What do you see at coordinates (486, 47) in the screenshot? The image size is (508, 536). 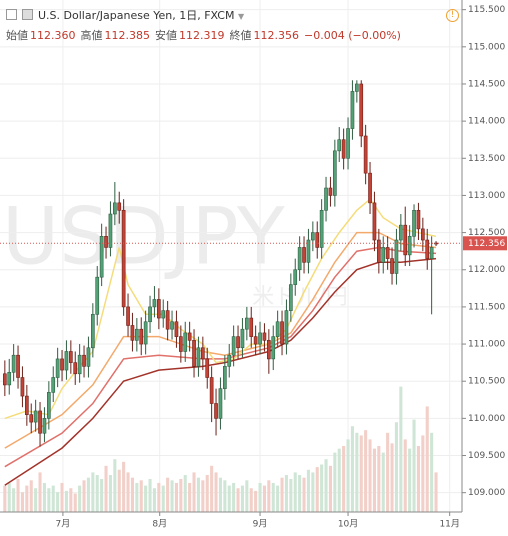 I see `y-tick-label: 115.000` at bounding box center [486, 47].